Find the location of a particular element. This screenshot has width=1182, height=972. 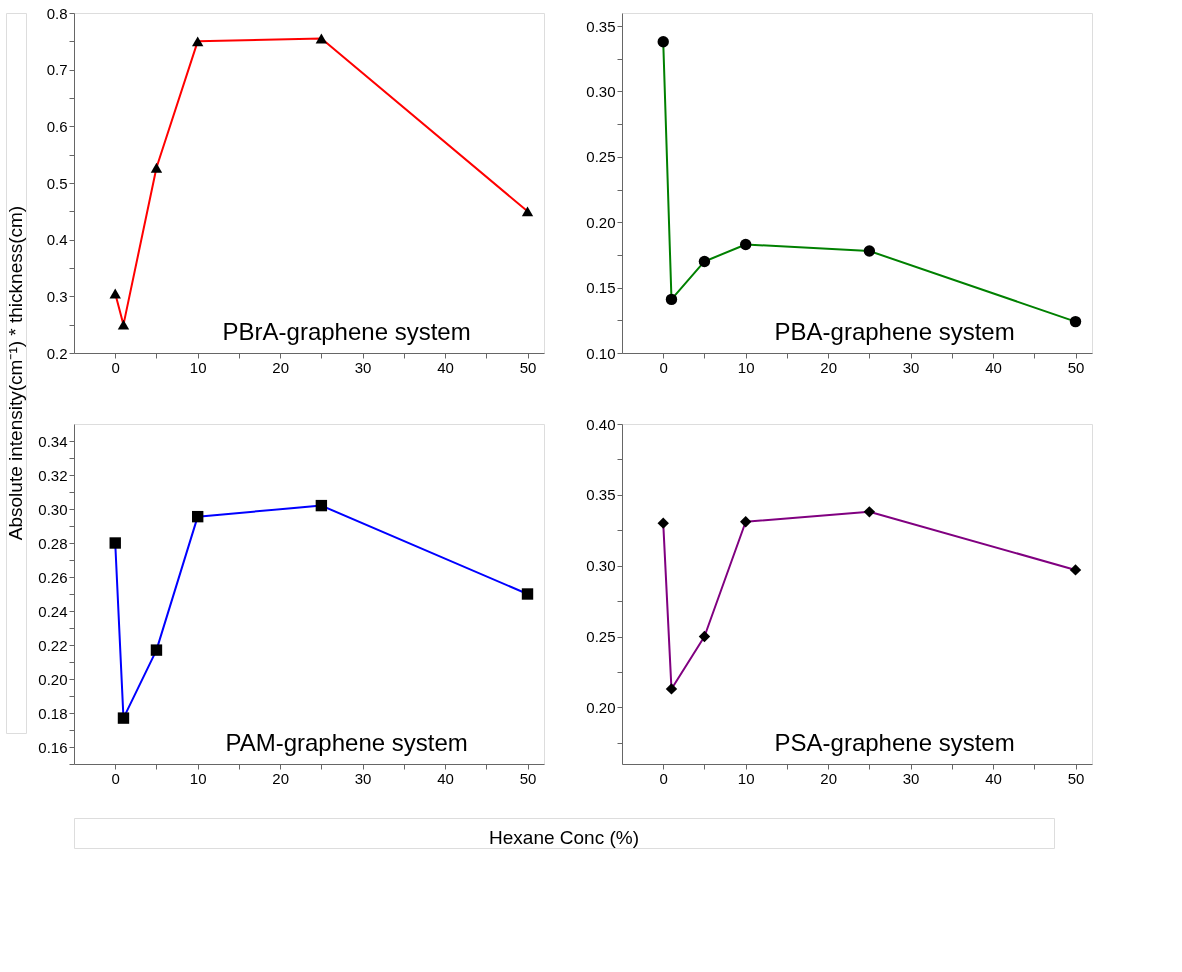

text: PSA-graphene system is located at coordinates (894, 742).